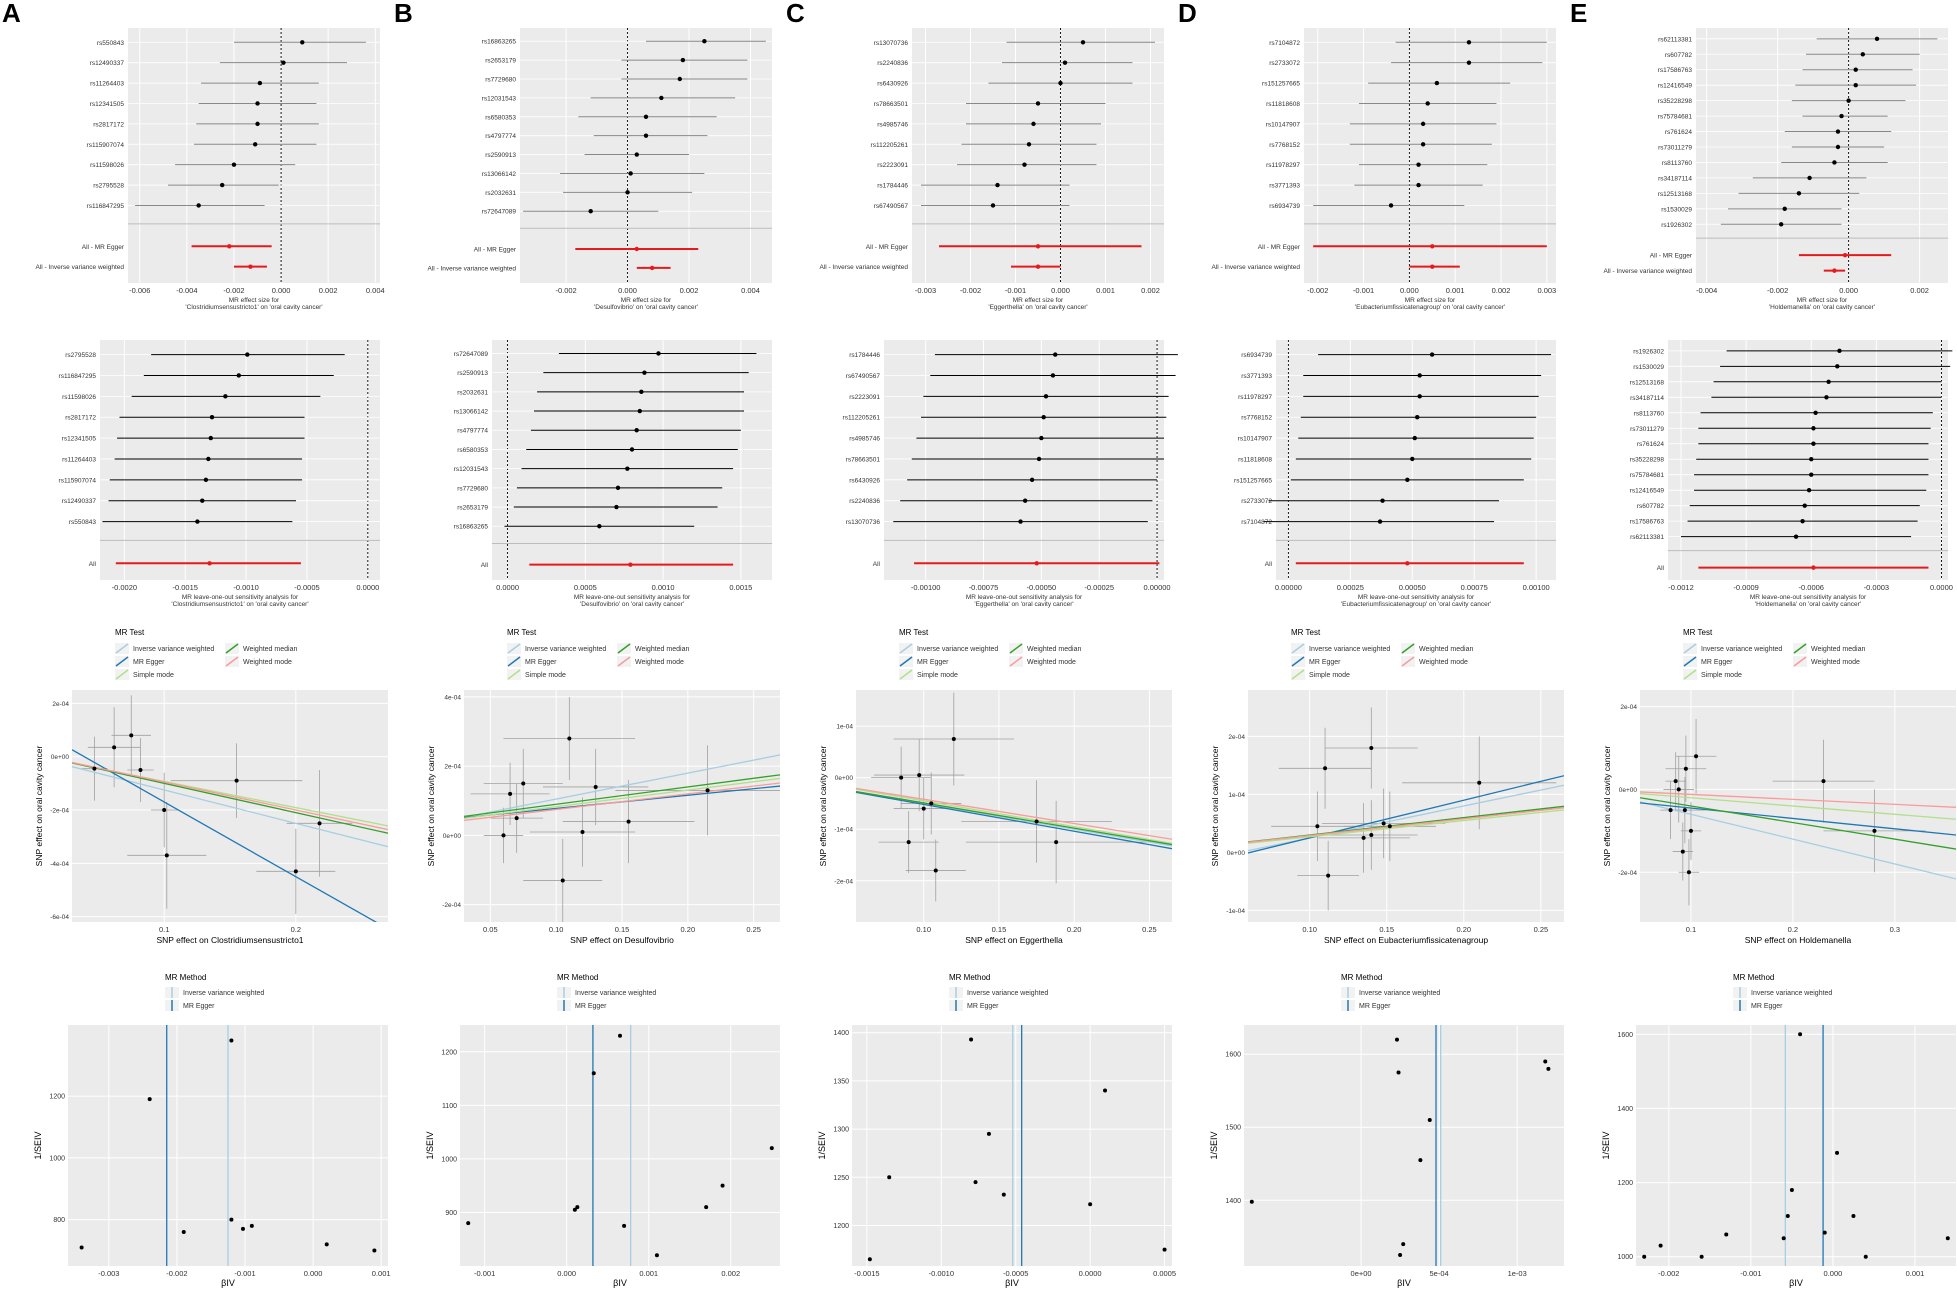 The width and height of the screenshot is (1957, 1292). I want to click on x-tick-label: -0.002, so click(233, 290).